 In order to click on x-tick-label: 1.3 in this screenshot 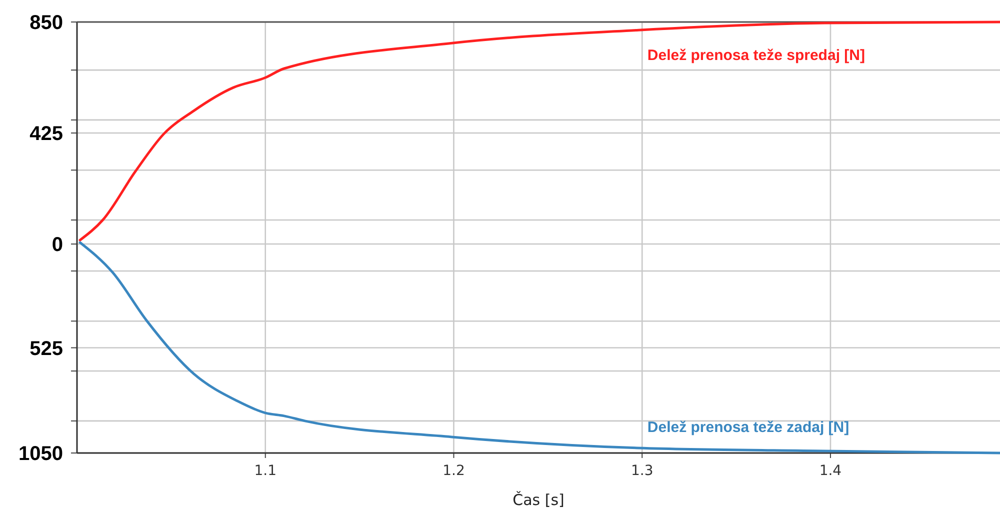, I will do `click(642, 471)`.